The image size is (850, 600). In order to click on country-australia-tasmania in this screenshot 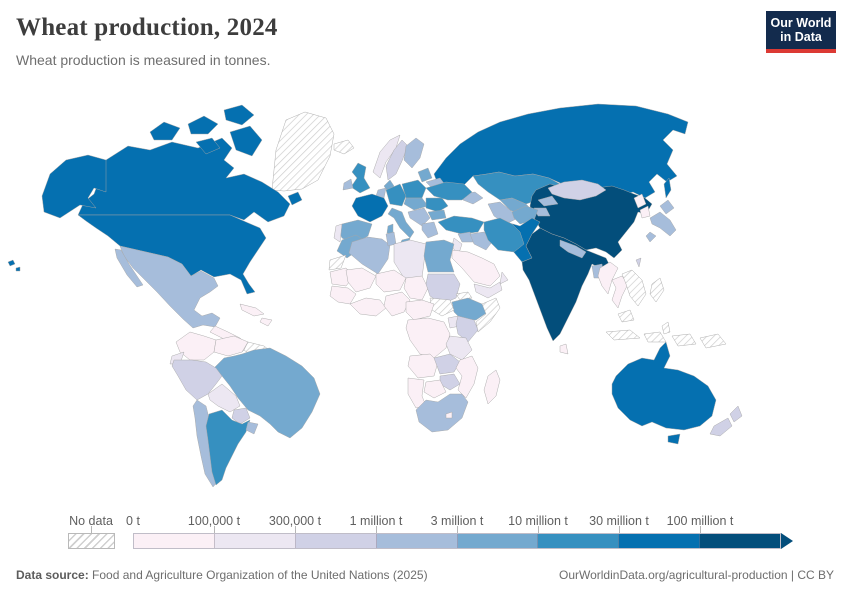, I will do `click(674, 439)`.